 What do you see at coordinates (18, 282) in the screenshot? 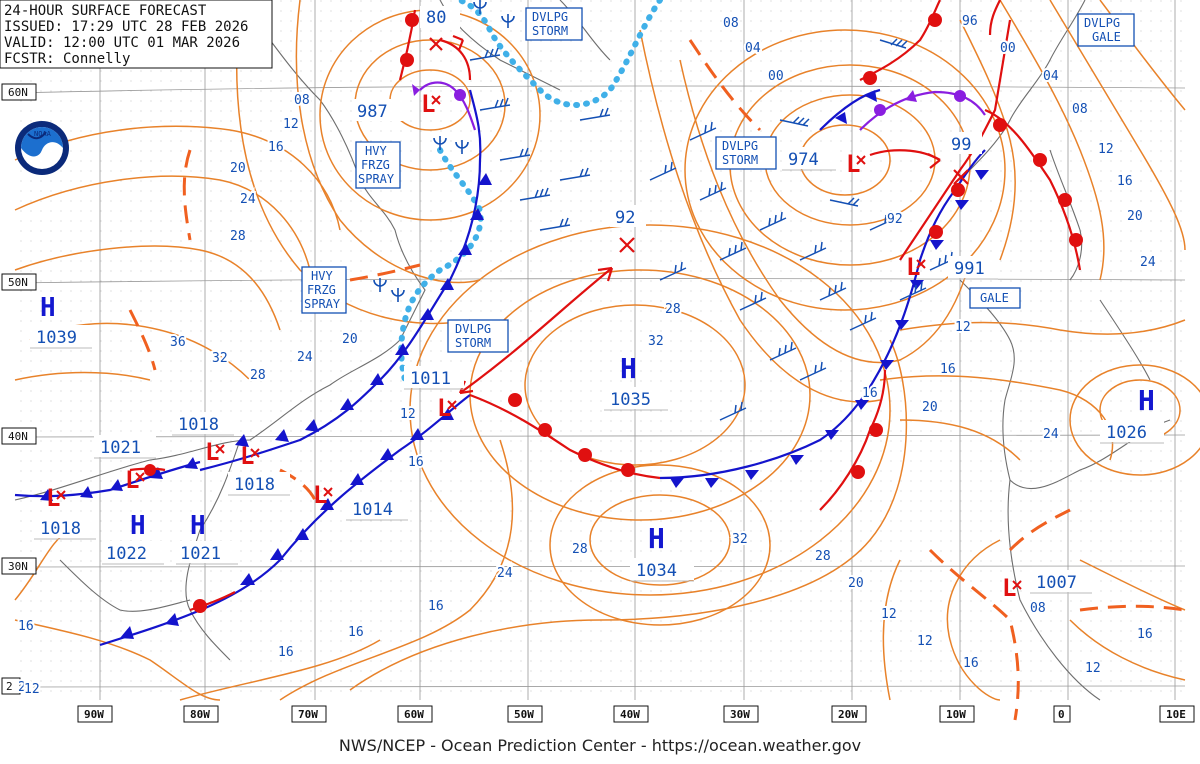
I see `lat-50n: 50N` at bounding box center [18, 282].